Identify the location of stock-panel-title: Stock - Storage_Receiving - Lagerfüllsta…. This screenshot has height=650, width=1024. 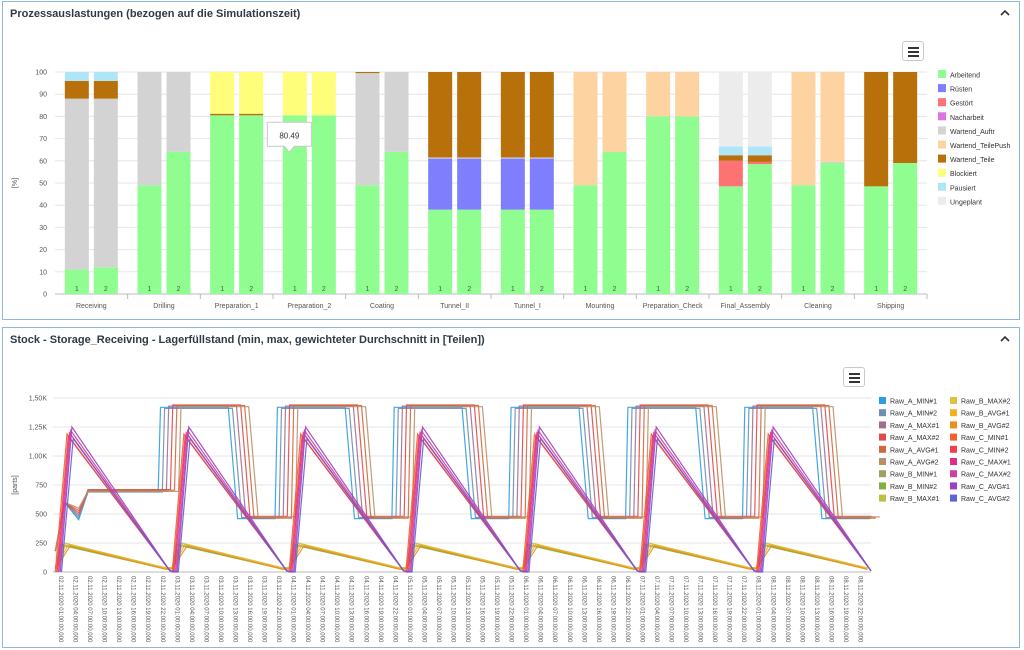
(247, 340).